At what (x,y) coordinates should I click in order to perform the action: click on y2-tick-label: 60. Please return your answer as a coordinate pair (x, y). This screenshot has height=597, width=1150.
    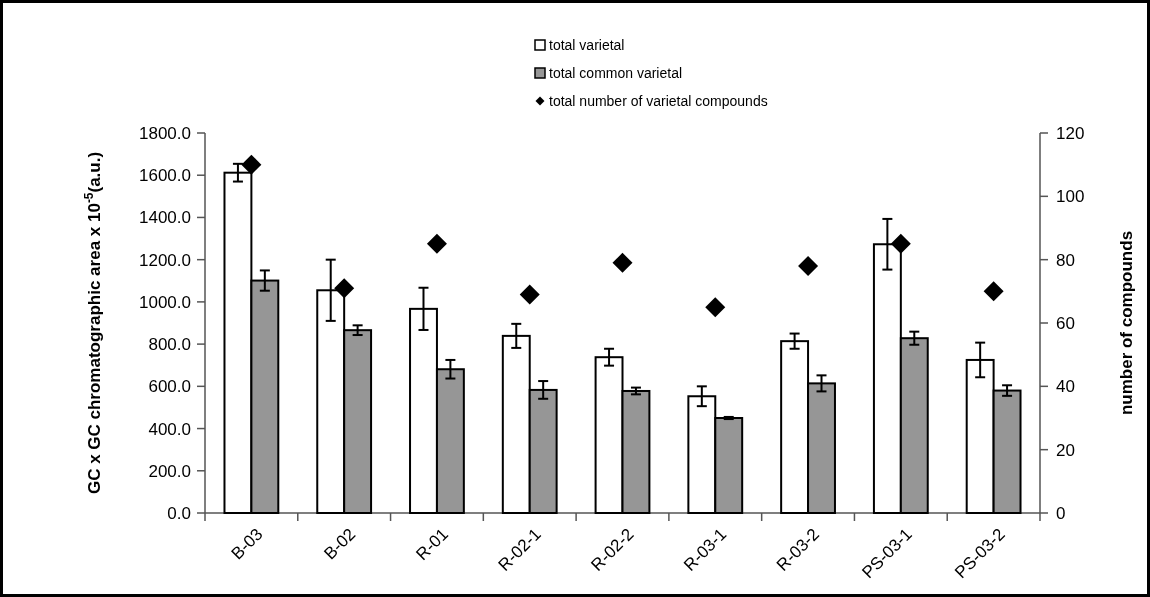
    Looking at the image, I should click on (1065, 323).